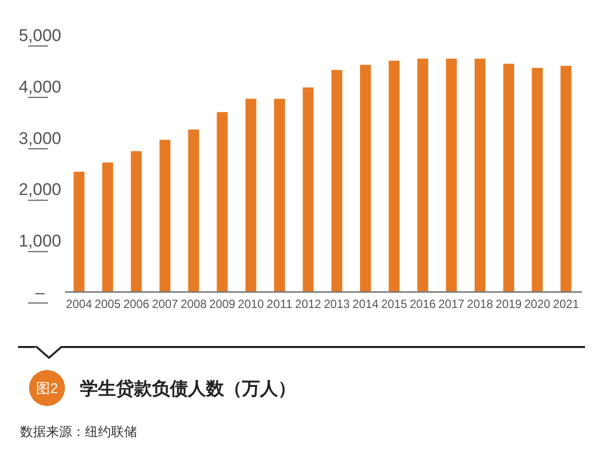 The height and width of the screenshot is (453, 603). I want to click on x-tick-label: 2018, so click(480, 304).